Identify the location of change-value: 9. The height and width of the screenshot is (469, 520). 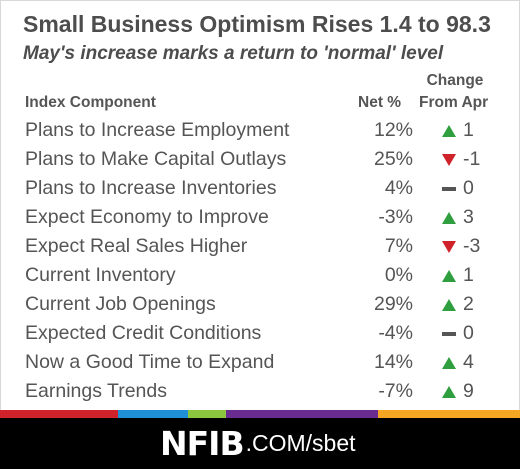
(468, 391).